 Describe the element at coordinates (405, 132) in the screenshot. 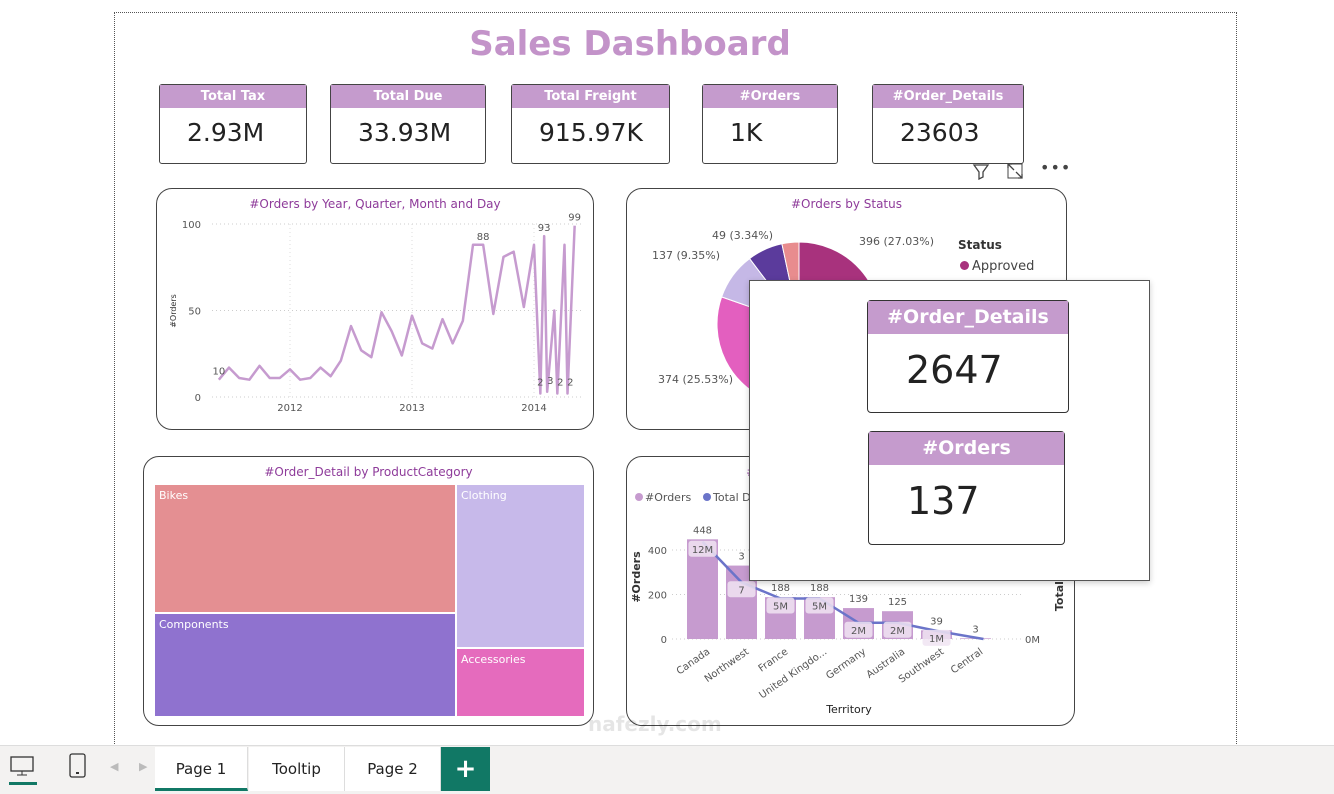

I see `kpi-value: 33.93M` at that location.